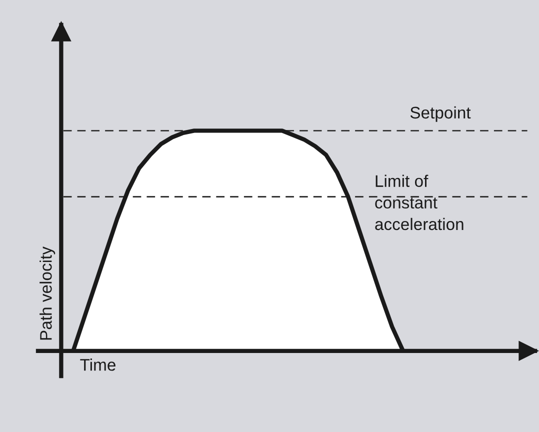 The height and width of the screenshot is (432, 539). Describe the element at coordinates (440, 114) in the screenshot. I see `ref-line-label: Setpoint` at that location.